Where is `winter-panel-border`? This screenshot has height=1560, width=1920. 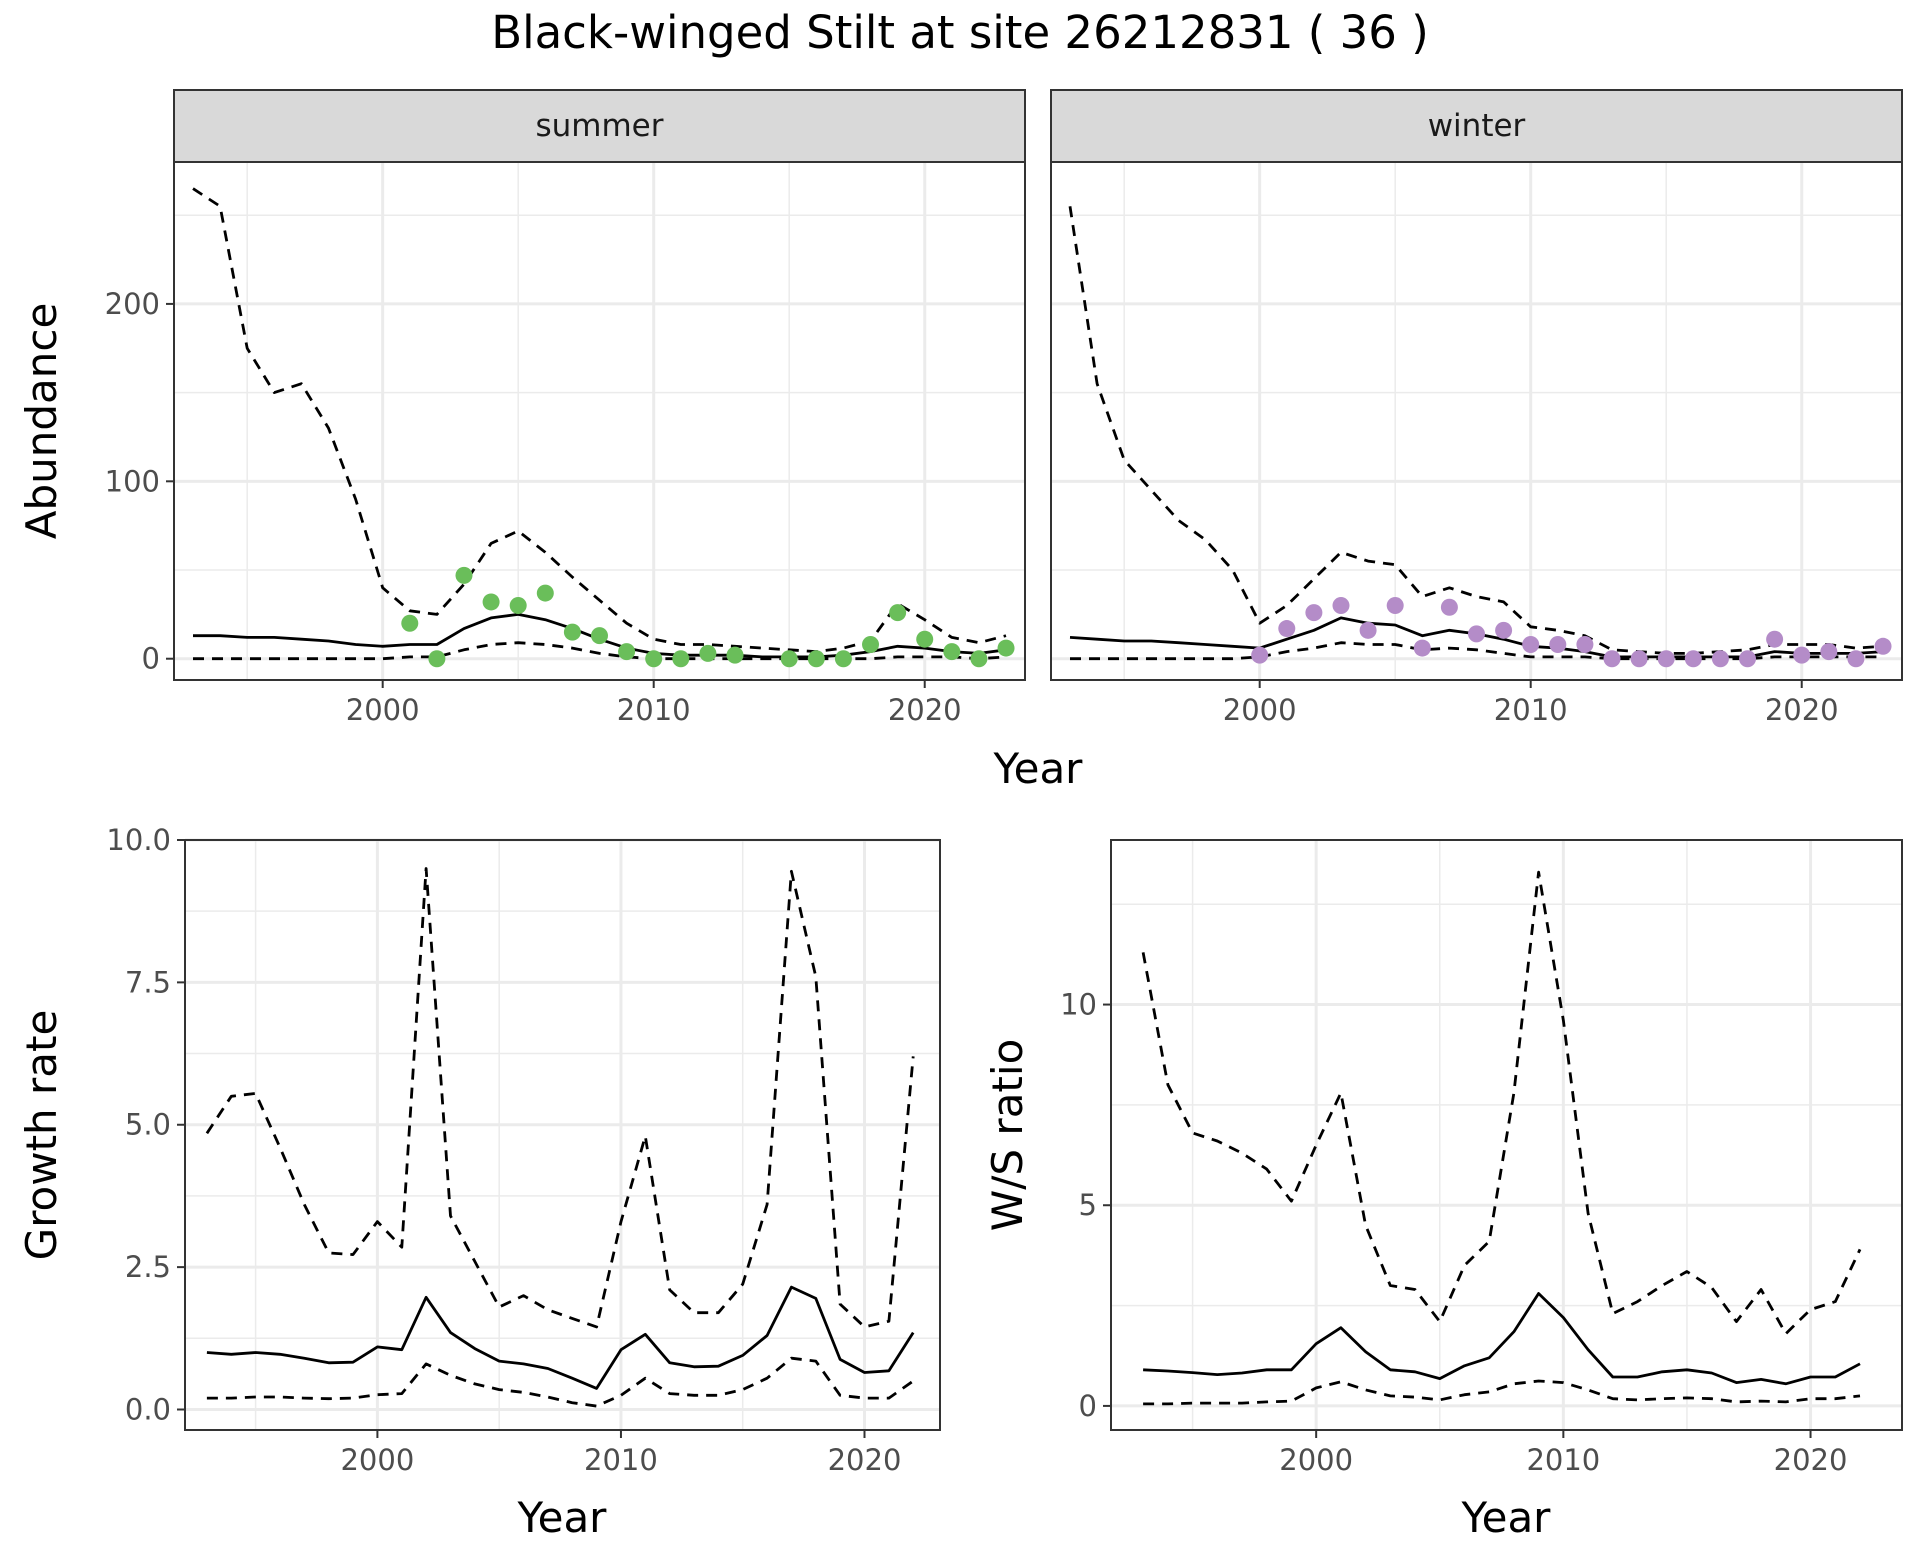
winter-panel-border is located at coordinates (1476, 421).